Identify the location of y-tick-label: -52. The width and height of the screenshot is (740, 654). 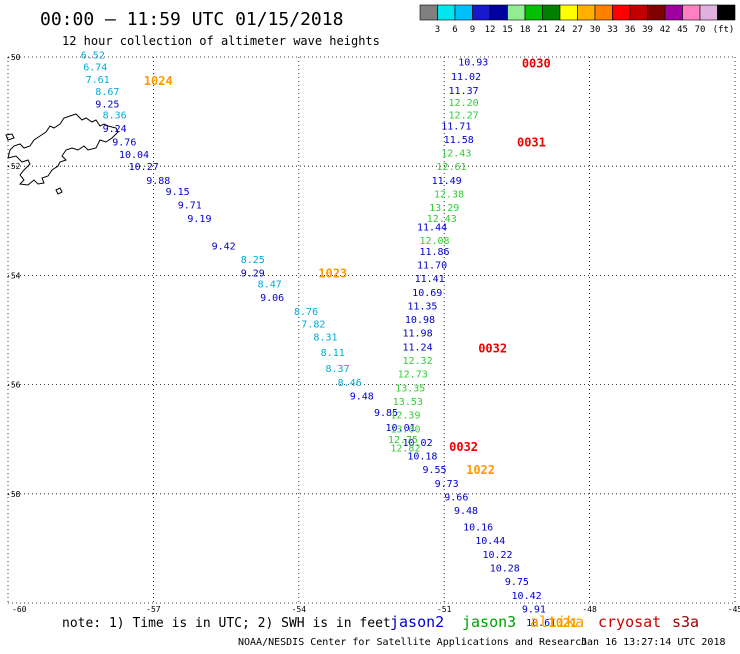
(13, 166).